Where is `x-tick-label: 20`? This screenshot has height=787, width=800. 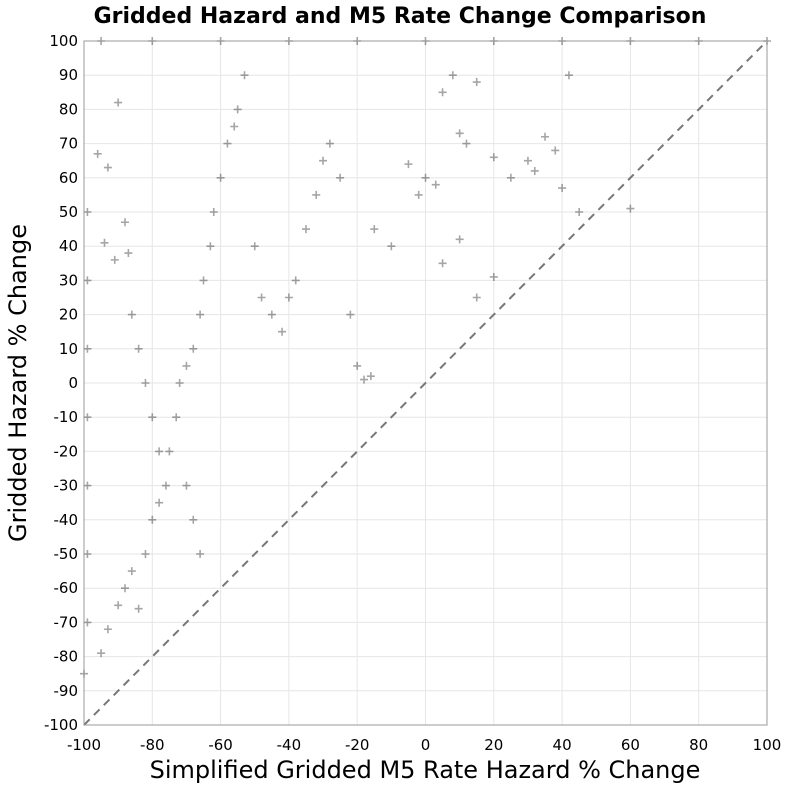
x-tick-label: 20 is located at coordinates (493, 745).